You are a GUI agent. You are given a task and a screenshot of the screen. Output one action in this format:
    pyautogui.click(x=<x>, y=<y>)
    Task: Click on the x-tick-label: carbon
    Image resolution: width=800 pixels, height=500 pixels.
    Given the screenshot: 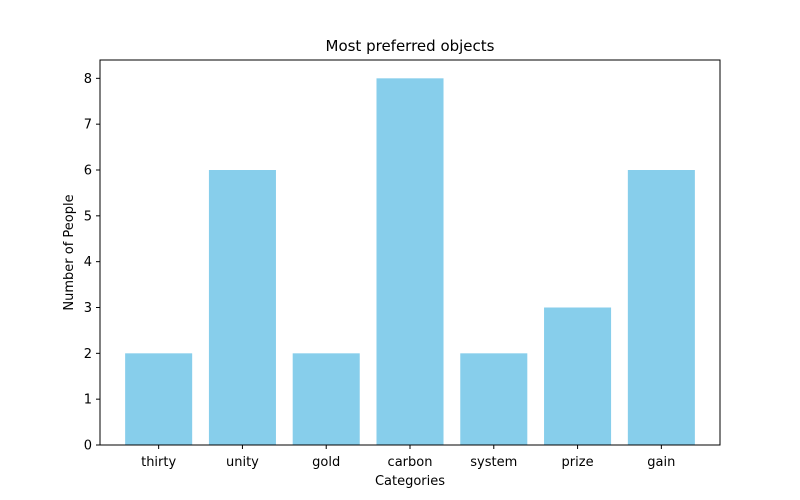 What is the action you would take?
    pyautogui.click(x=410, y=462)
    